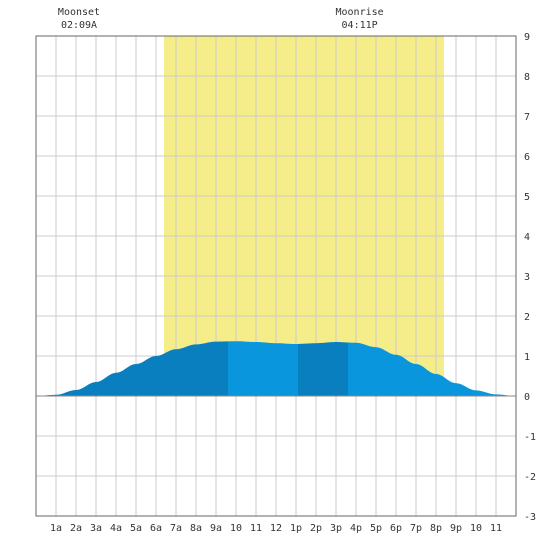 This screenshot has height=550, width=550. Describe the element at coordinates (76, 528) in the screenshot. I see `x-tick-label: 2a` at that location.